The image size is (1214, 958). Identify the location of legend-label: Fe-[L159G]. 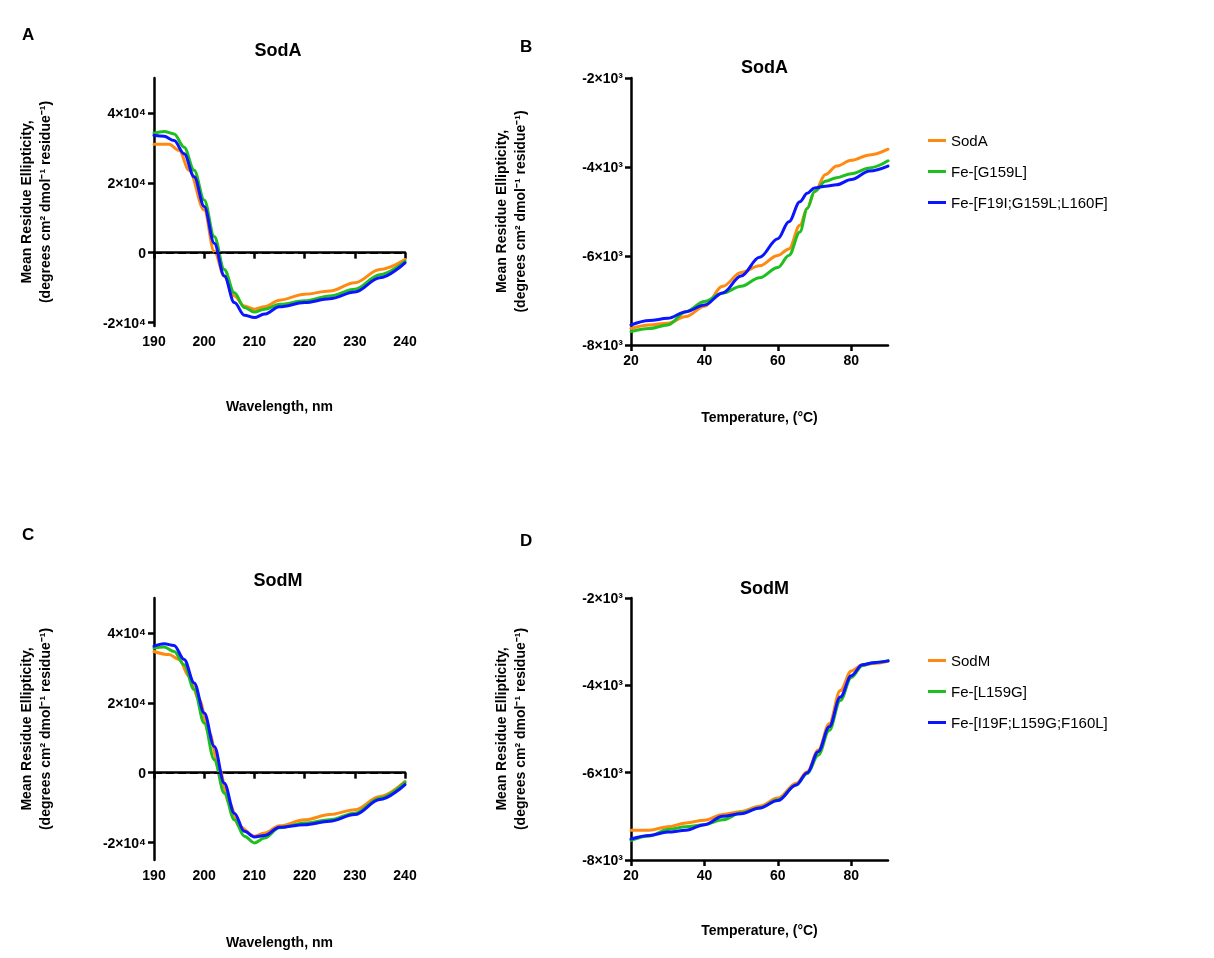
(989, 691).